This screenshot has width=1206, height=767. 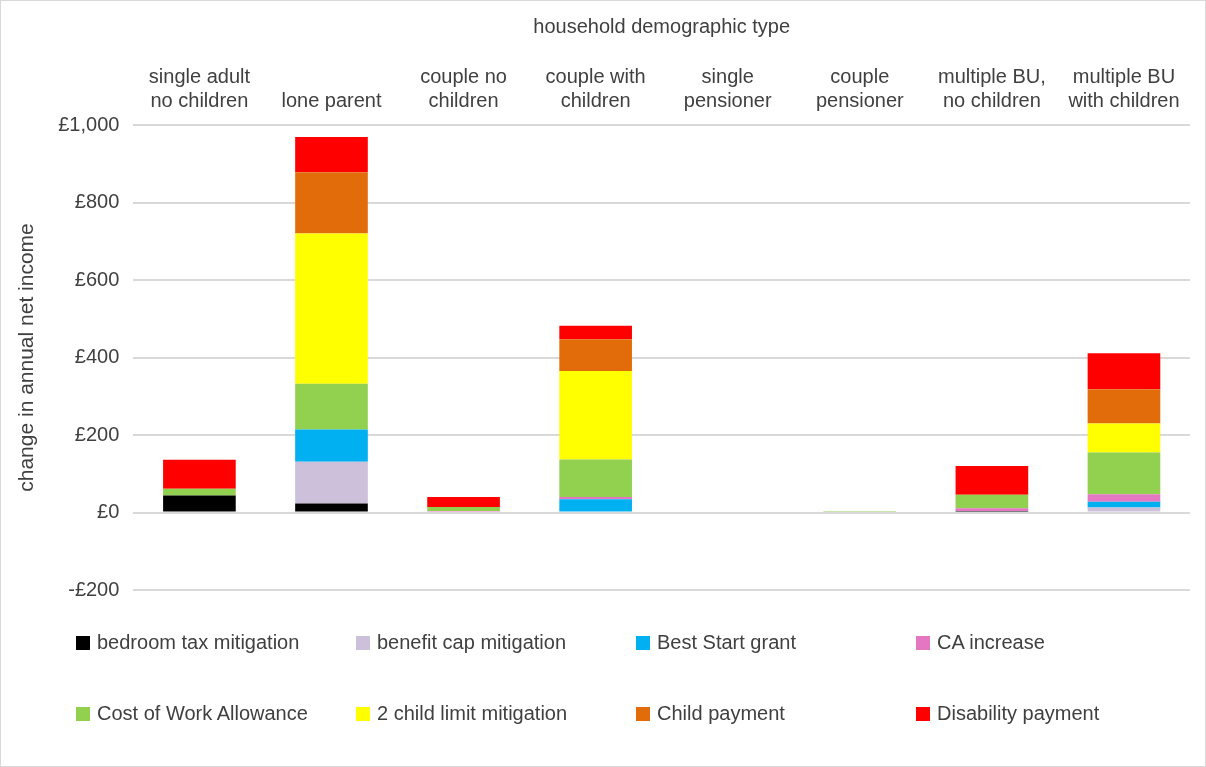 What do you see at coordinates (1018, 713) in the screenshot?
I see `legend-label: Disability payment` at bounding box center [1018, 713].